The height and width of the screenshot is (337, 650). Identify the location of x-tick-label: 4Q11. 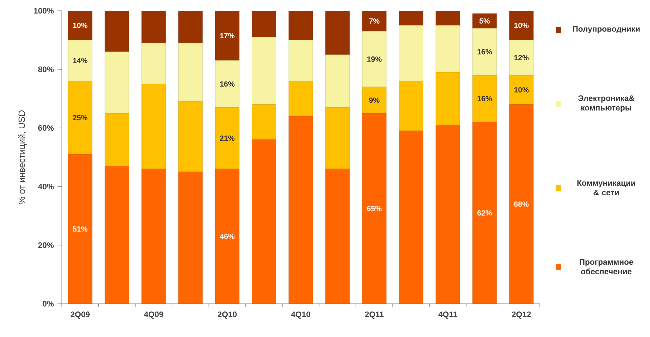
(448, 315).